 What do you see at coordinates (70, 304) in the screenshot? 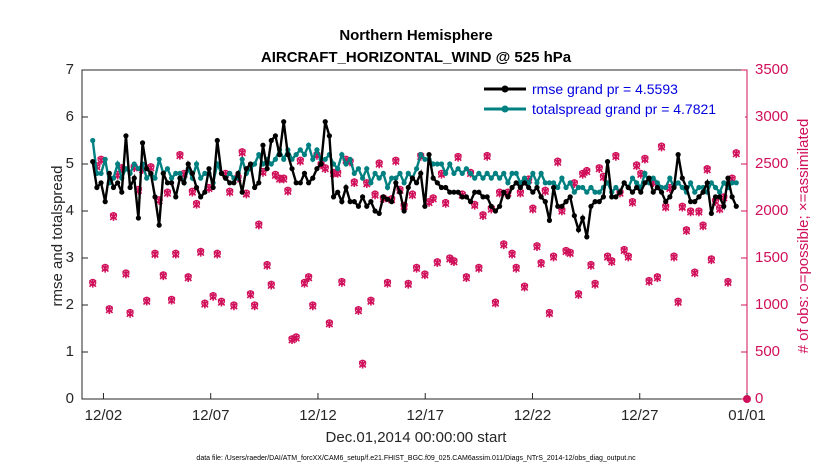
I see `y-tick-label: 2` at bounding box center [70, 304].